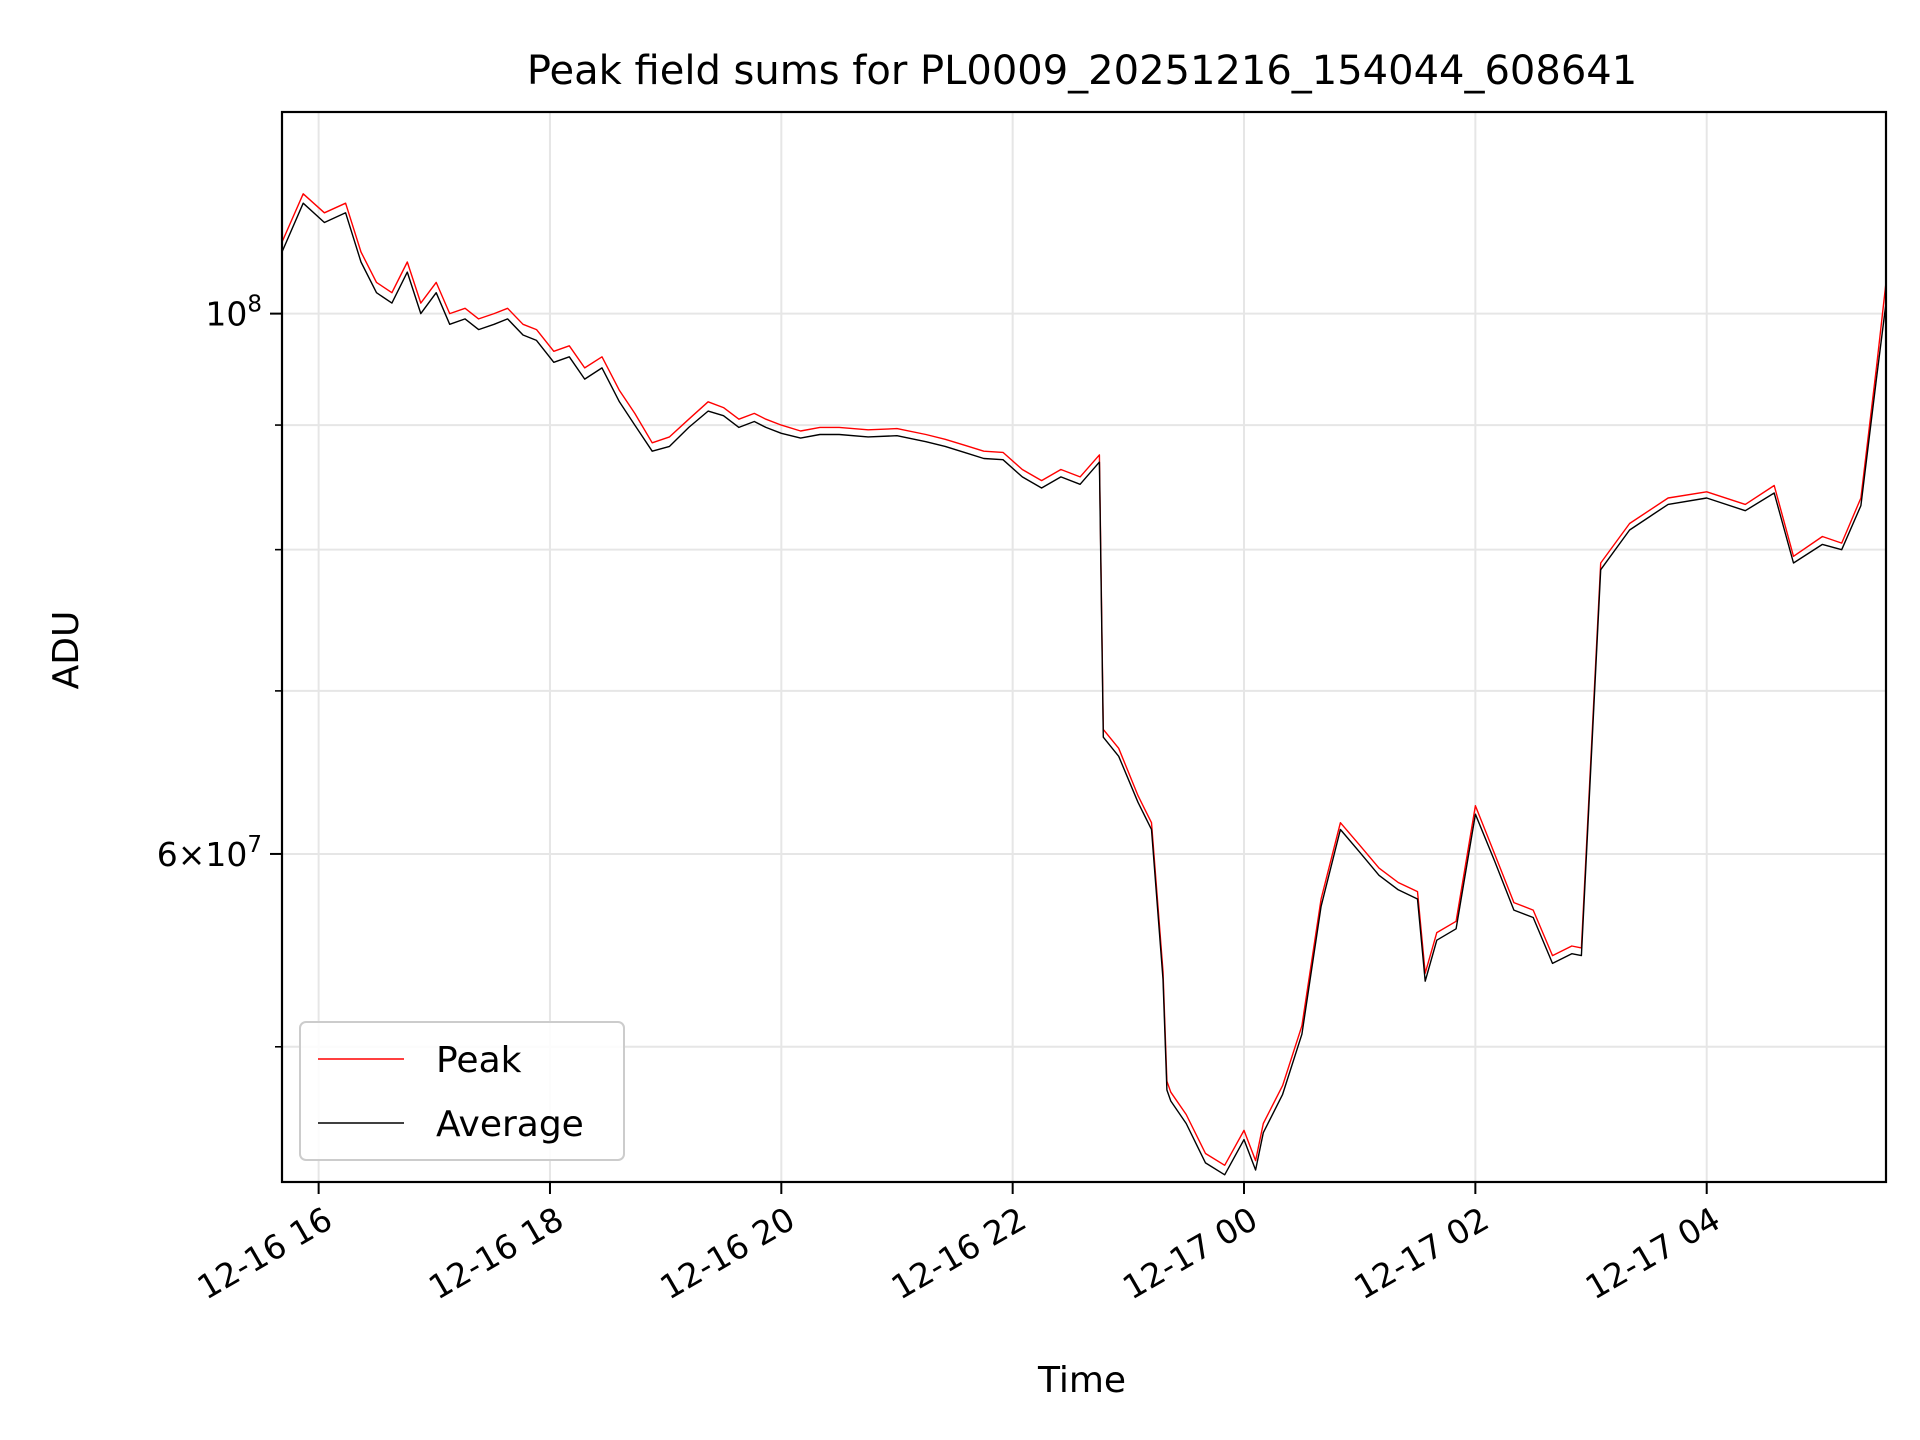 Image resolution: width=1920 pixels, height=1440 pixels. What do you see at coordinates (66, 650) in the screenshot?
I see `y-axis-label: ADU` at bounding box center [66, 650].